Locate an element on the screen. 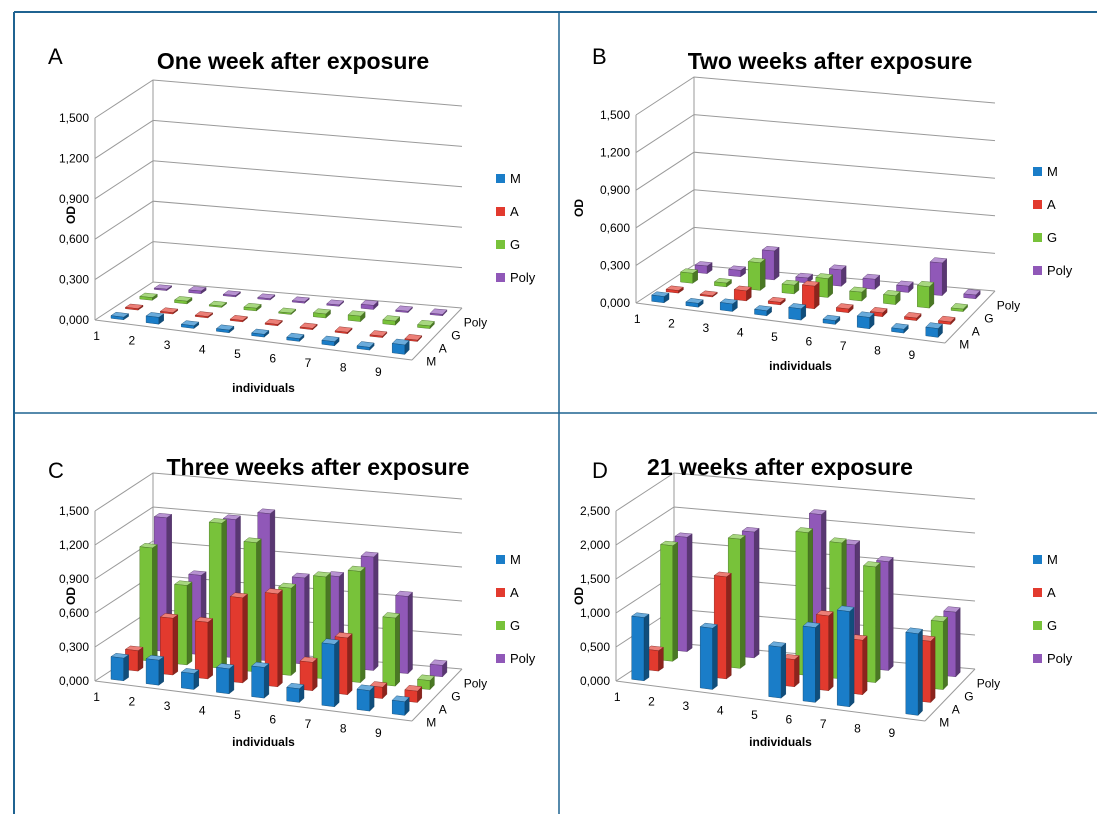  depth-tick-label: A is located at coordinates (443, 349).